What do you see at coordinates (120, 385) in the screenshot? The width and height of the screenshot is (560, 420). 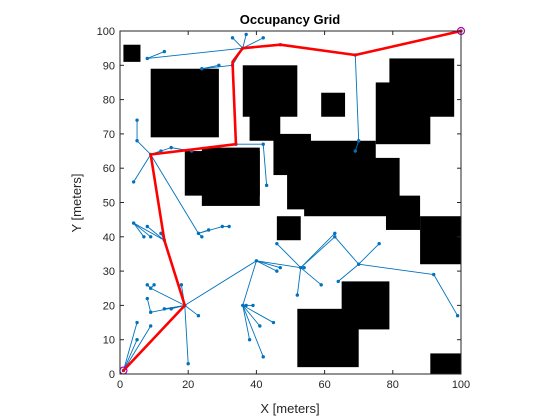 I see `x-tick-label: 0` at bounding box center [120, 385].